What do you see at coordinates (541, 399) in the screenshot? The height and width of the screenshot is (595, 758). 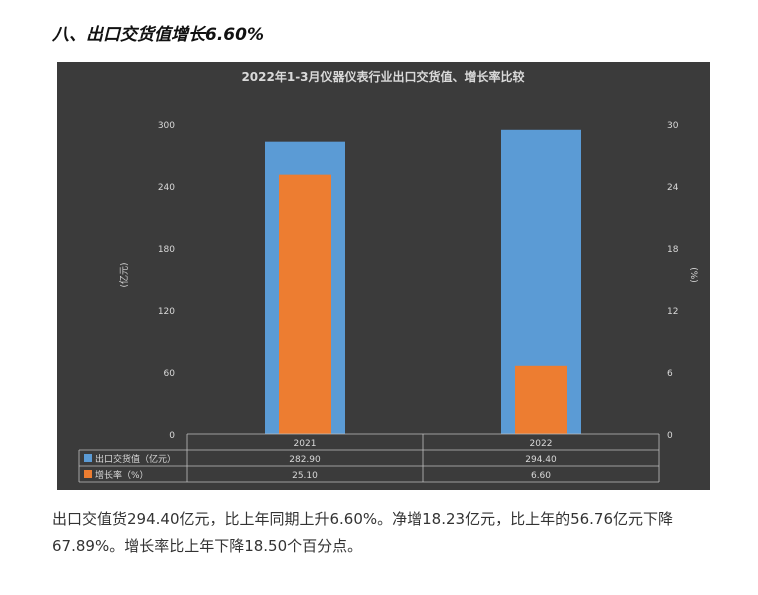 I see `bar-growth-rate-2022` at bounding box center [541, 399].